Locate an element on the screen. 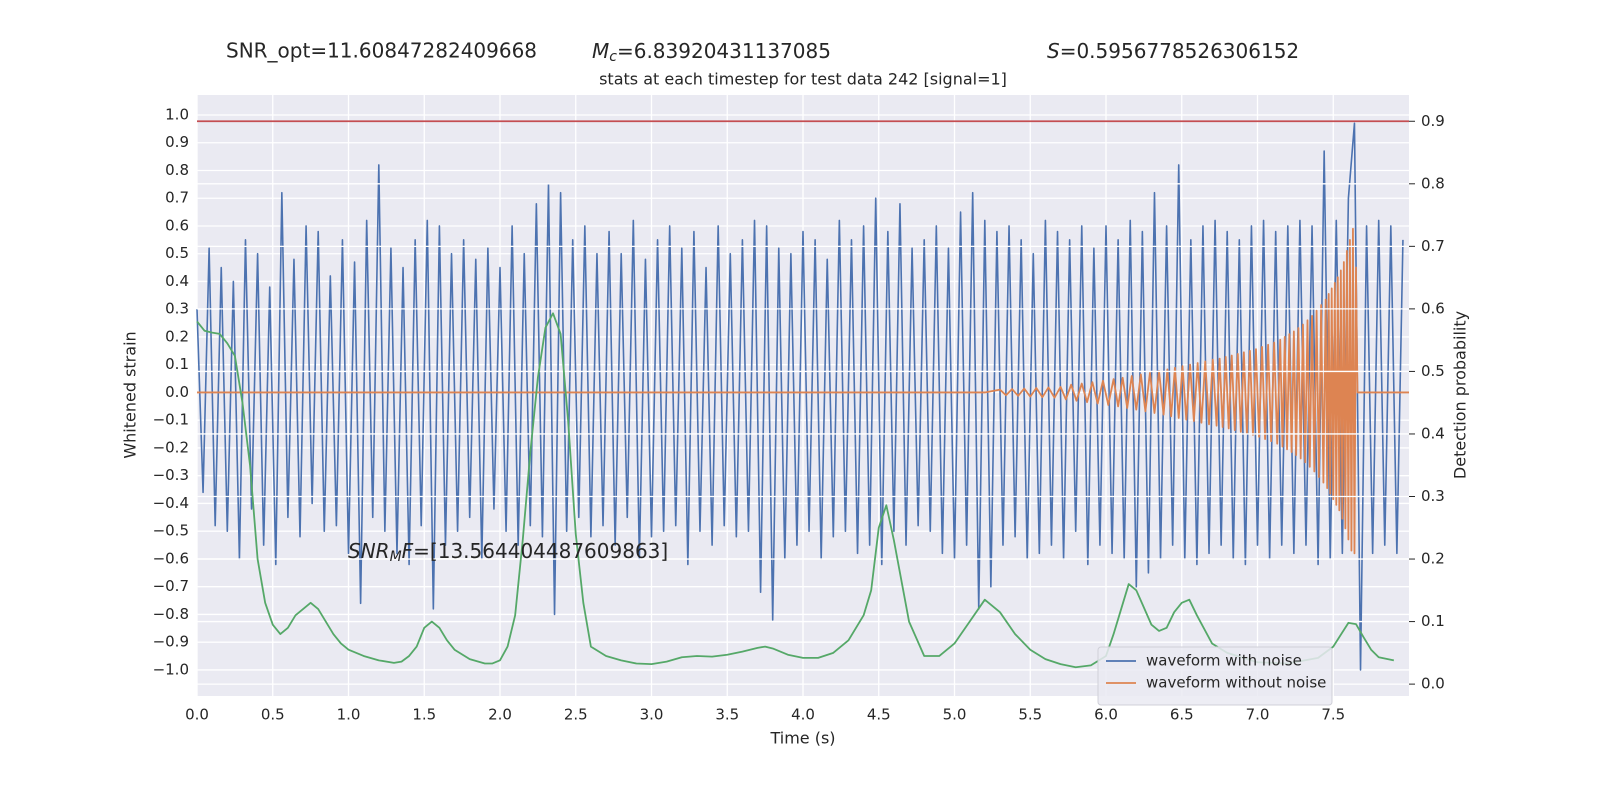 This screenshot has height=800, width=1600. x-tick-label: 4.0 is located at coordinates (803, 715).